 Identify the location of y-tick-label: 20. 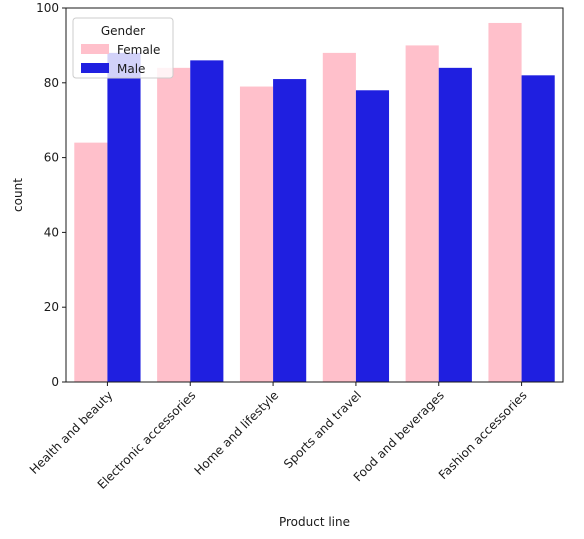
(51, 307).